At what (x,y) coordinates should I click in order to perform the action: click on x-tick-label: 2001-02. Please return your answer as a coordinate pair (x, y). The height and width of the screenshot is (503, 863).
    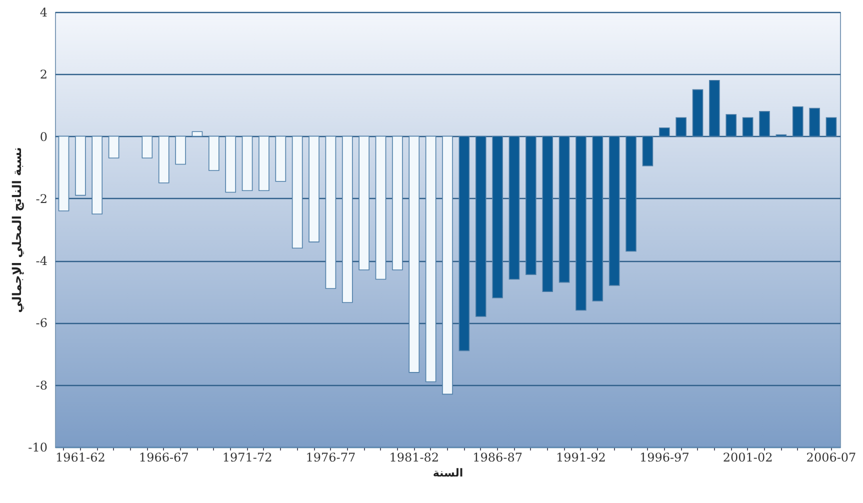
    Looking at the image, I should click on (747, 457).